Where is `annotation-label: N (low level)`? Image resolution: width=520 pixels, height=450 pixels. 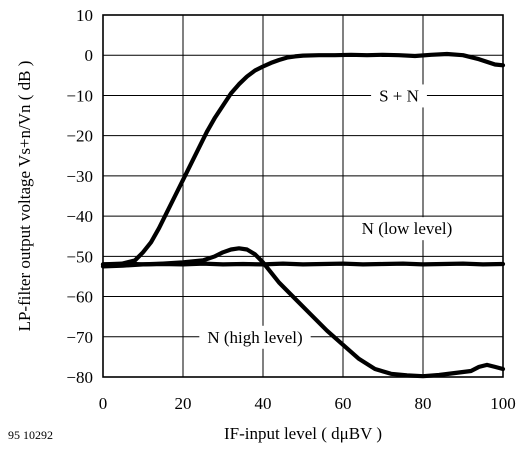 annotation-label: N (low level) is located at coordinates (407, 228).